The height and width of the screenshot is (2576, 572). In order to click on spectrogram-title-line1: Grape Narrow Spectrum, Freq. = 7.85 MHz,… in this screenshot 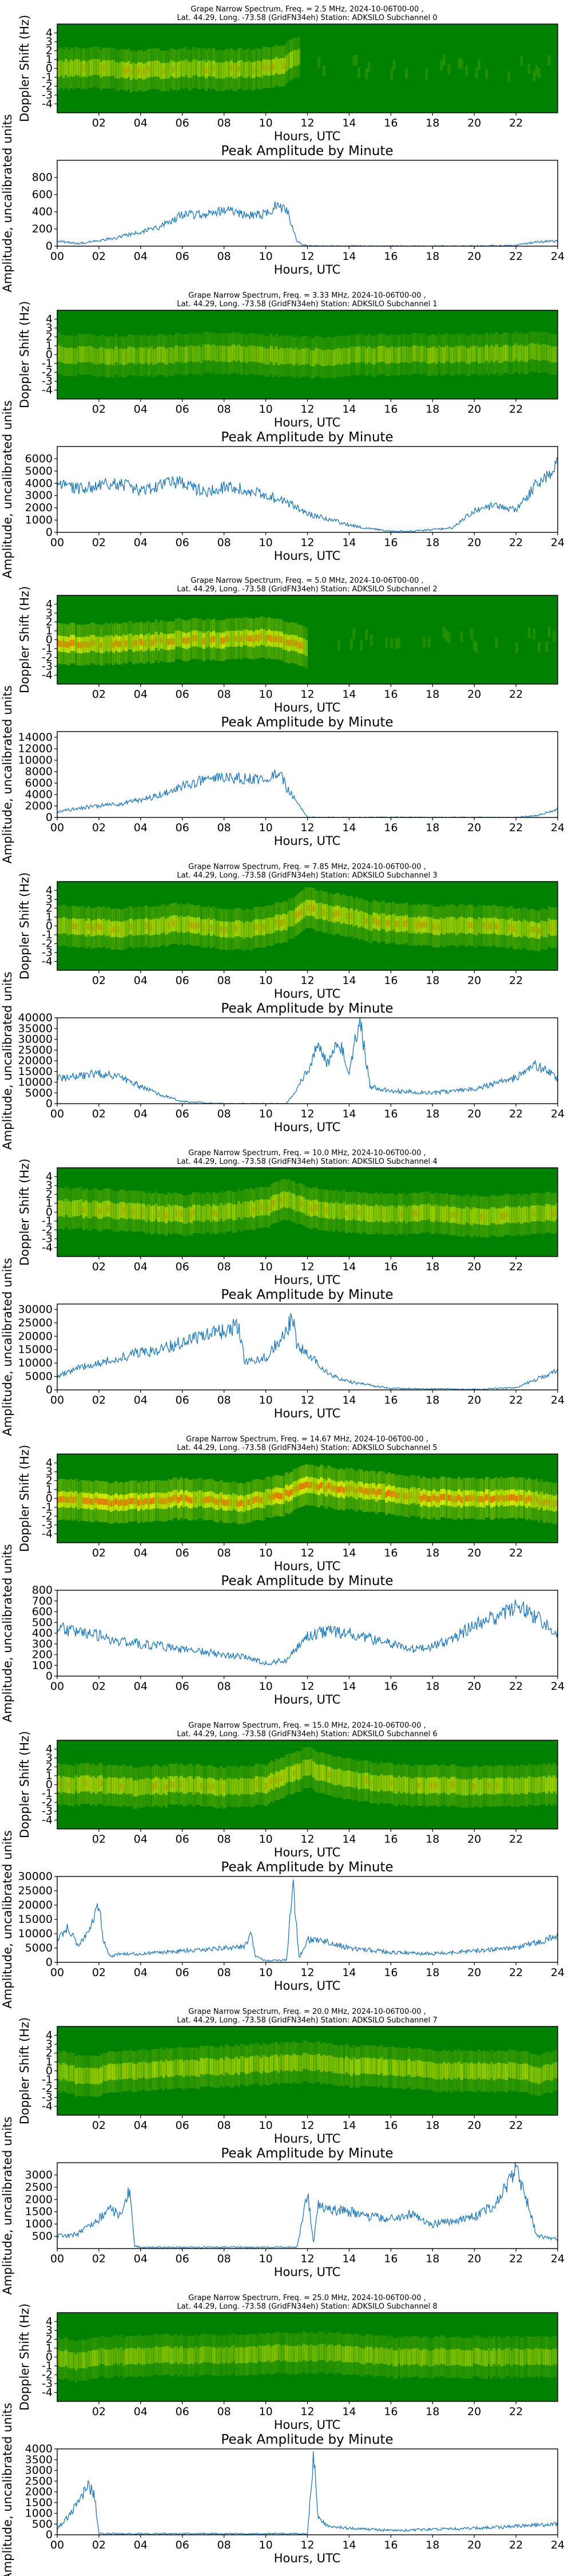, I will do `click(307, 867)`.